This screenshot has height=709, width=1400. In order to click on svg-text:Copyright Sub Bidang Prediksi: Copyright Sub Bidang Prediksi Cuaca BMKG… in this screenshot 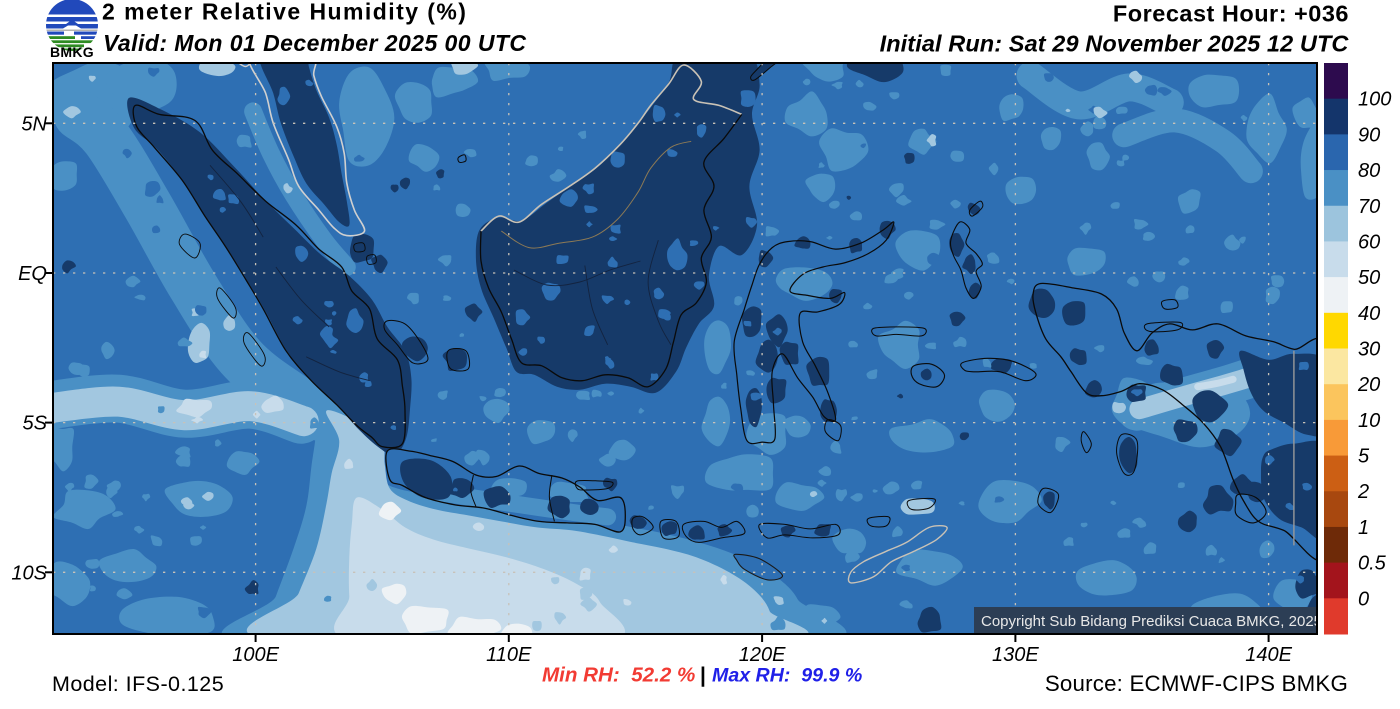, I will do `click(1151, 621)`.